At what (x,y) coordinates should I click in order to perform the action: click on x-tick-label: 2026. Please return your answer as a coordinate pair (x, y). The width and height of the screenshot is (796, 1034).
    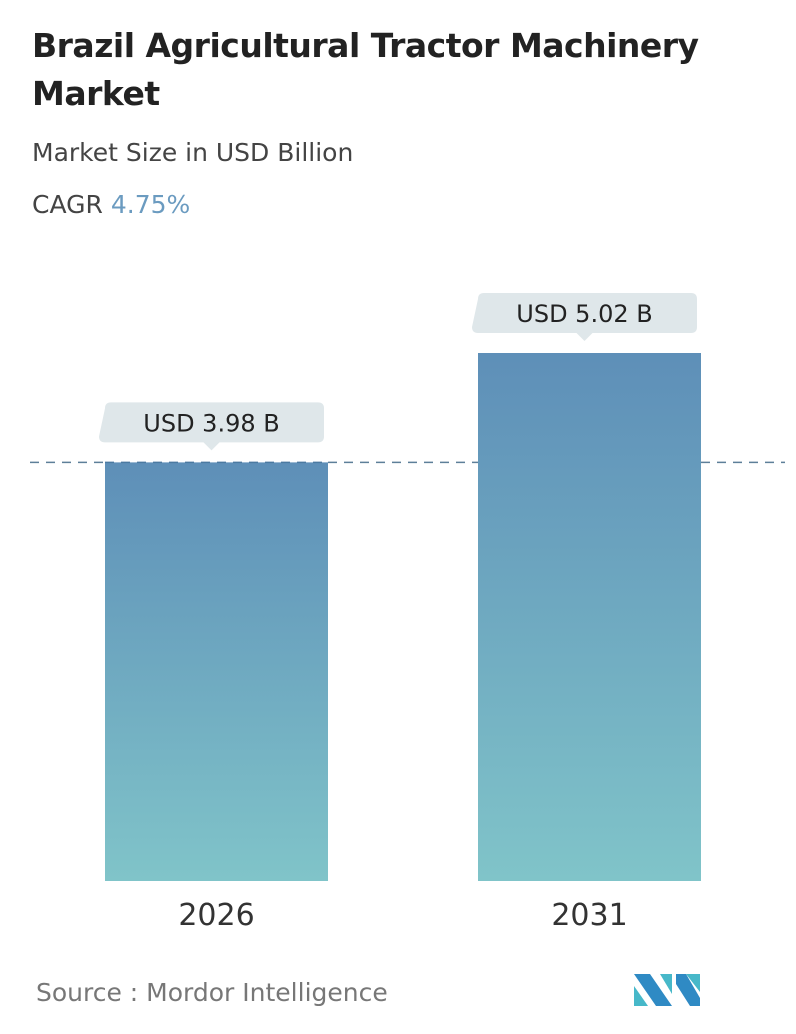
    Looking at the image, I should click on (216, 915).